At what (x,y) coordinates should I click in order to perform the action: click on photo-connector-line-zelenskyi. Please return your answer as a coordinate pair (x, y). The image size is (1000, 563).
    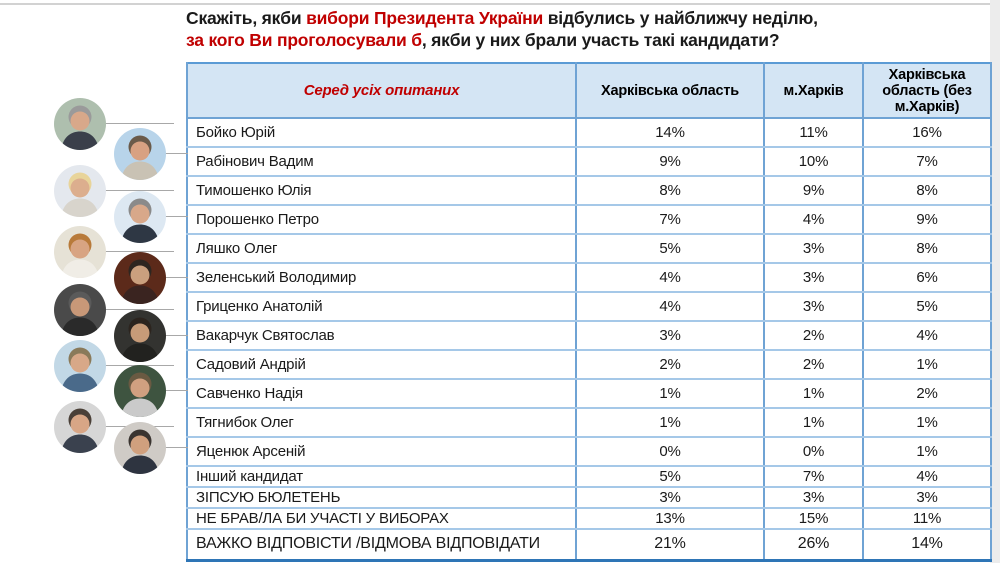
    Looking at the image, I should click on (176, 277).